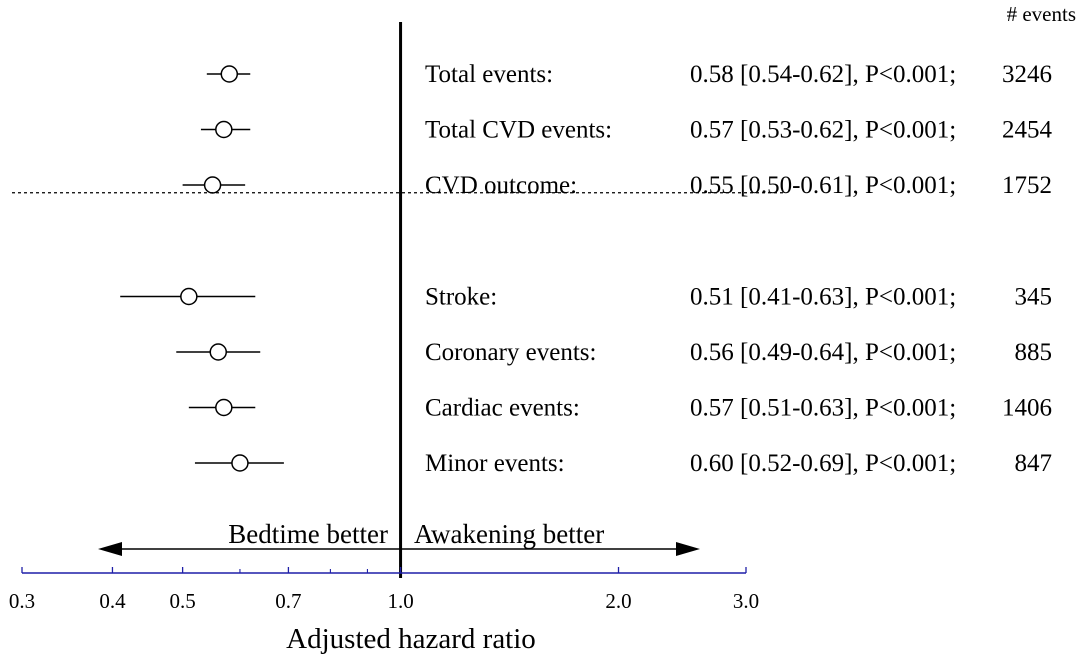  What do you see at coordinates (495, 463) in the screenshot?
I see `row-label: Minor events:` at bounding box center [495, 463].